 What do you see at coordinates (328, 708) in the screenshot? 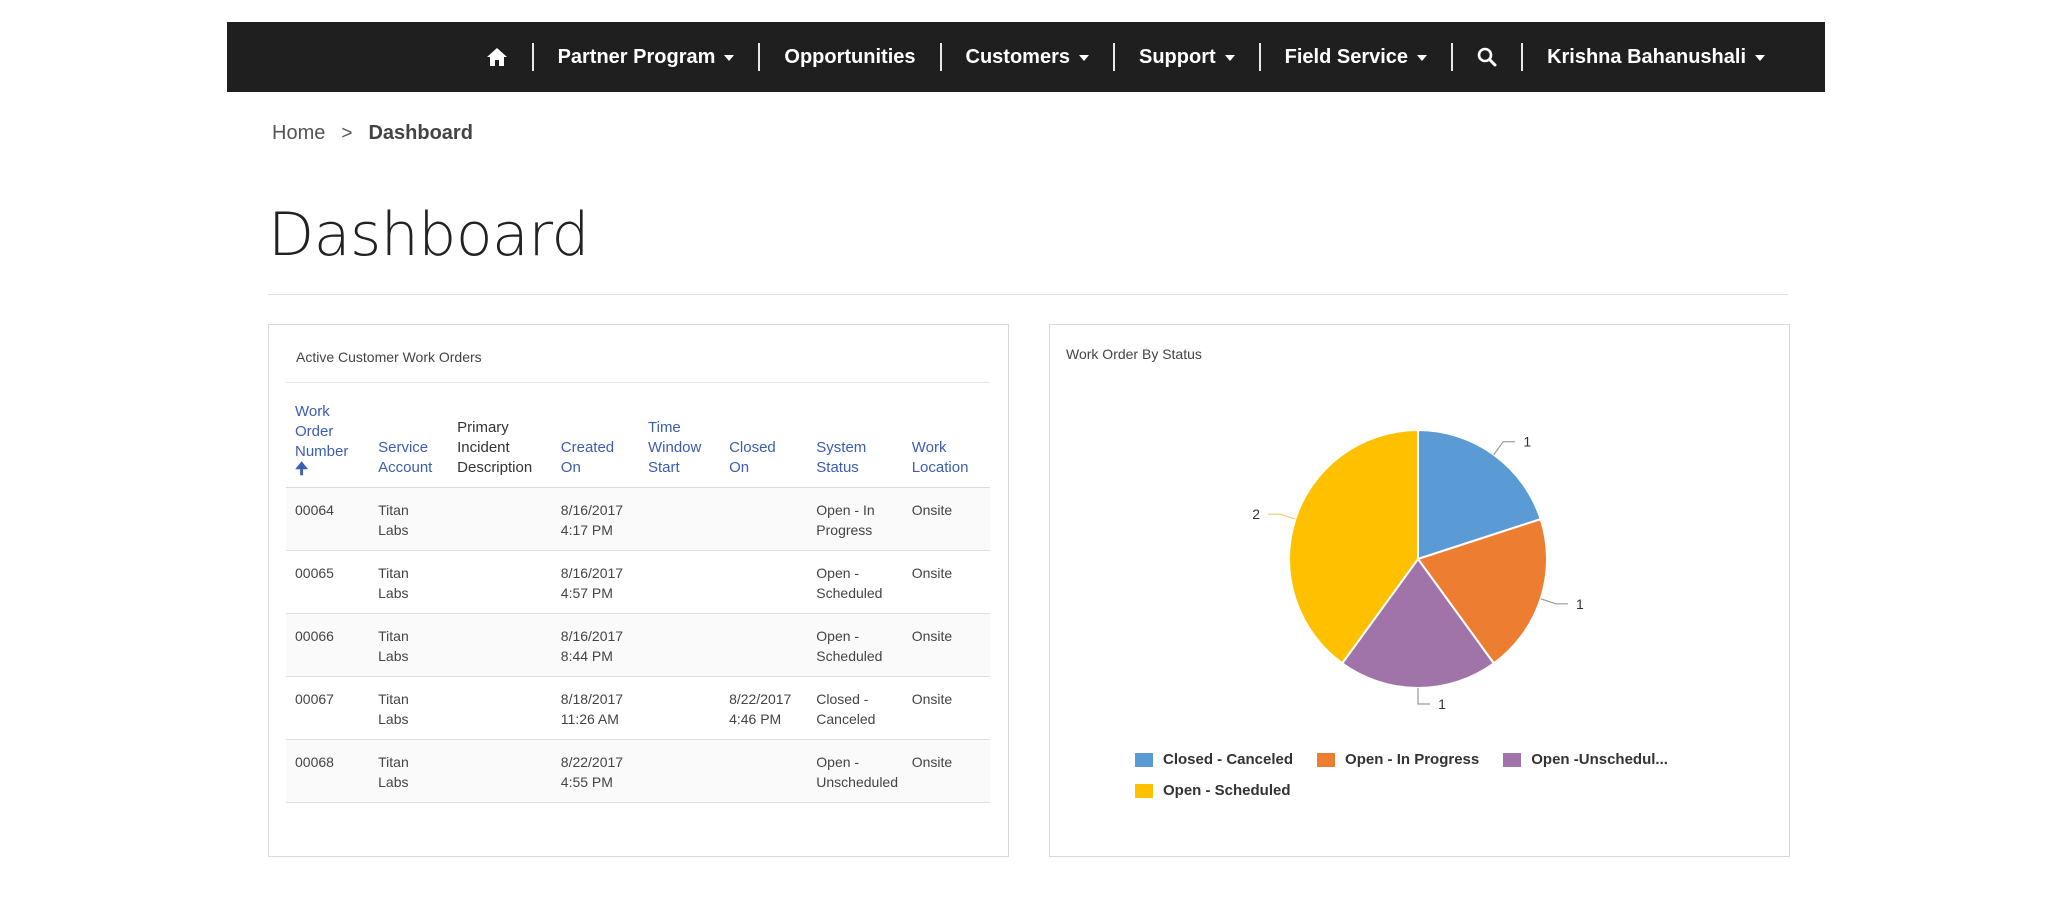
I see `cell-work-order-number: 00067` at bounding box center [328, 708].